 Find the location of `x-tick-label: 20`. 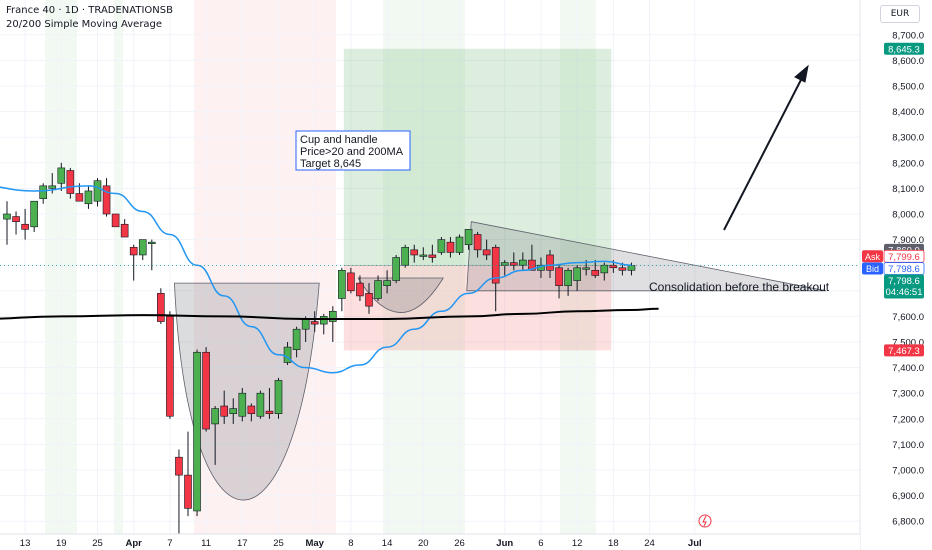

x-tick-label: 20 is located at coordinates (423, 543).